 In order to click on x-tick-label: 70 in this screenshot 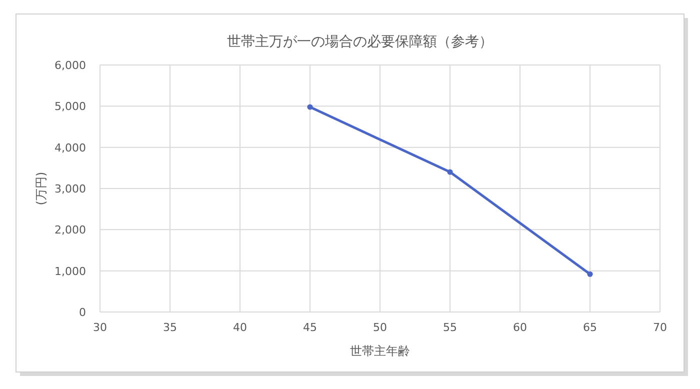, I will do `click(660, 327)`.